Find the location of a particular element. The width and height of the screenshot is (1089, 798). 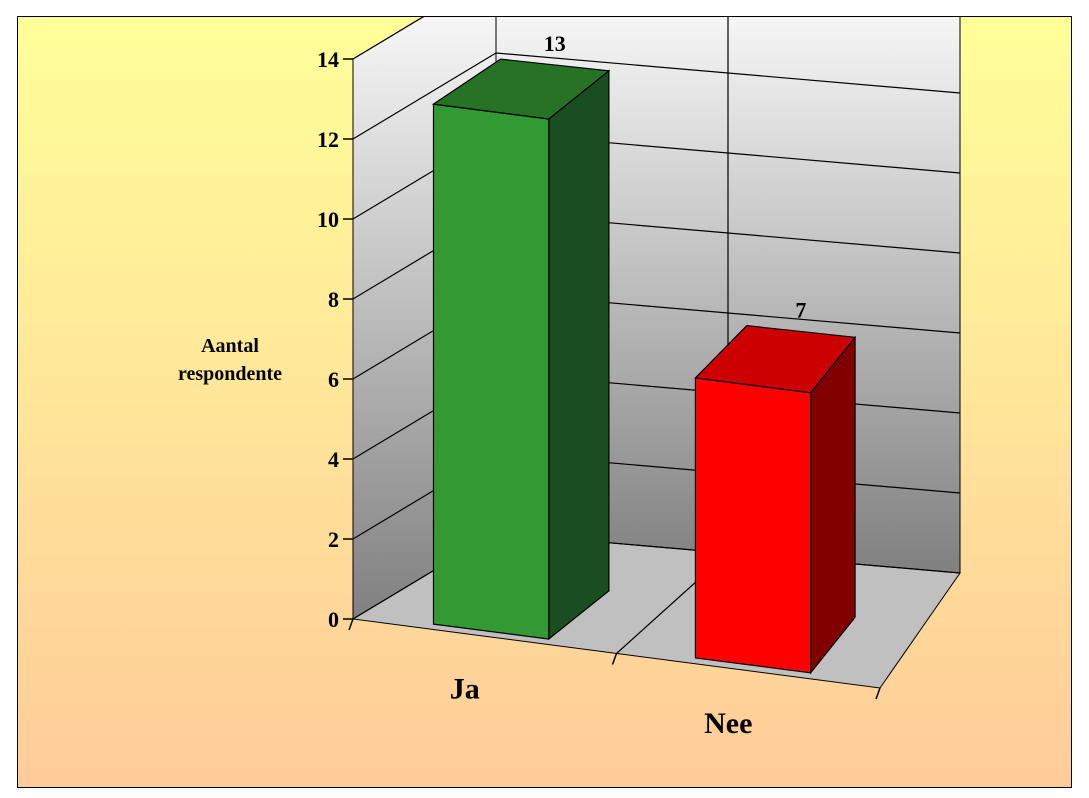

y-tick-label: 6 is located at coordinates (333, 379).